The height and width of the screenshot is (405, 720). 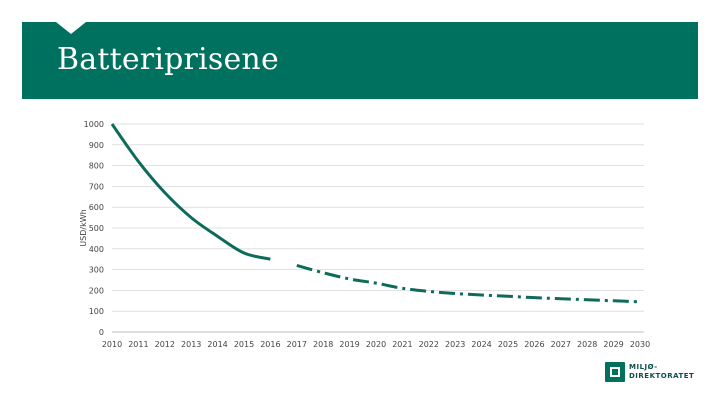 I want to click on y-tick-label: 1000, so click(x=94, y=124).